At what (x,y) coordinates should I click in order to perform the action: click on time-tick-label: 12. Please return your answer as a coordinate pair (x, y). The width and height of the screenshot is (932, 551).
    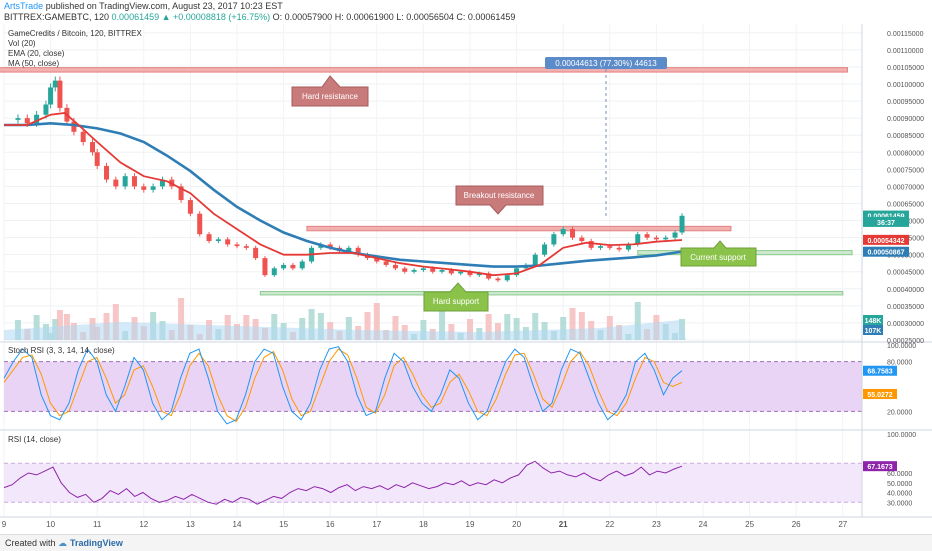
    Looking at the image, I should click on (143, 524).